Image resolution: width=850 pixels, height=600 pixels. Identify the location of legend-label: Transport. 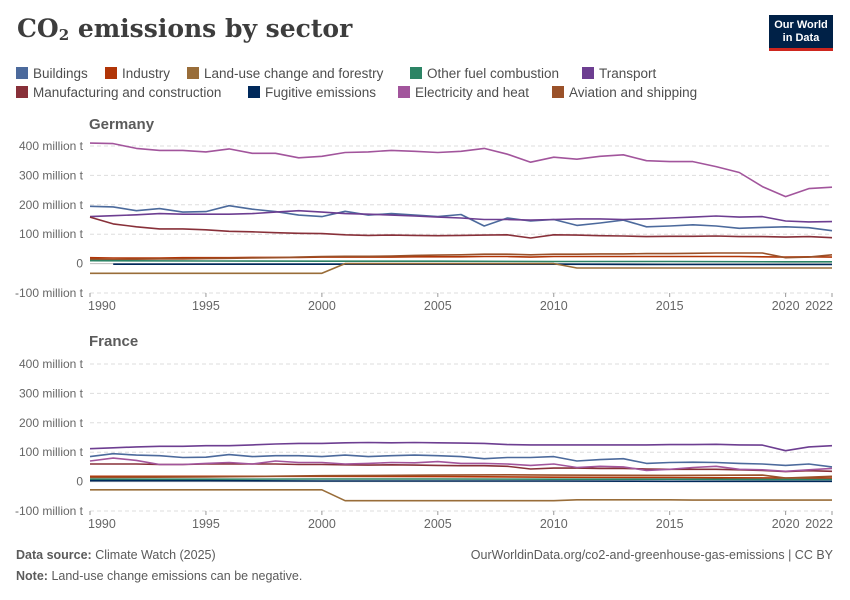
(628, 73).